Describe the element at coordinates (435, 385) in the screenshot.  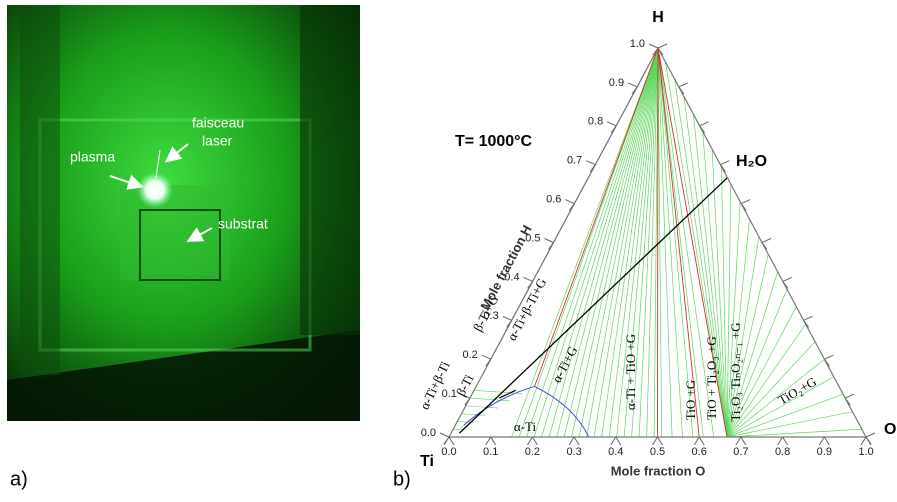
I see `phase-label: α-Ti+β-Ti` at that location.